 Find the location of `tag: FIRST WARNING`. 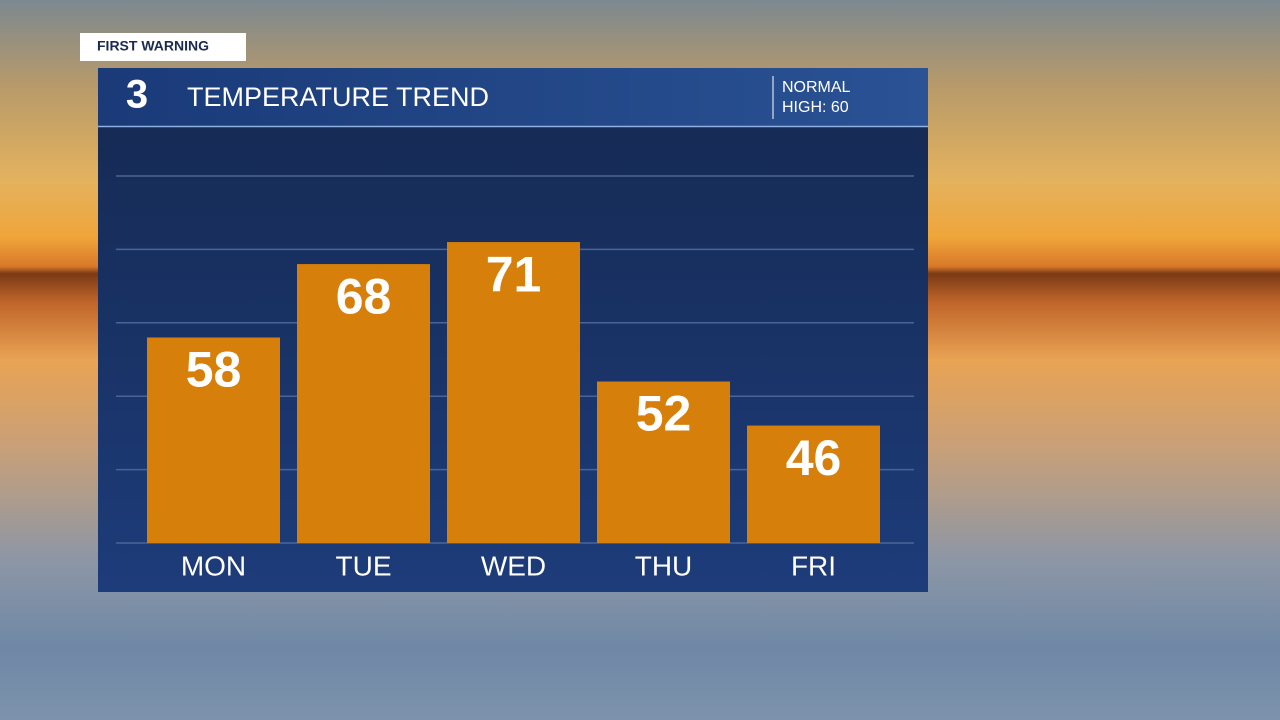

tag: FIRST WARNING is located at coordinates (153, 46).